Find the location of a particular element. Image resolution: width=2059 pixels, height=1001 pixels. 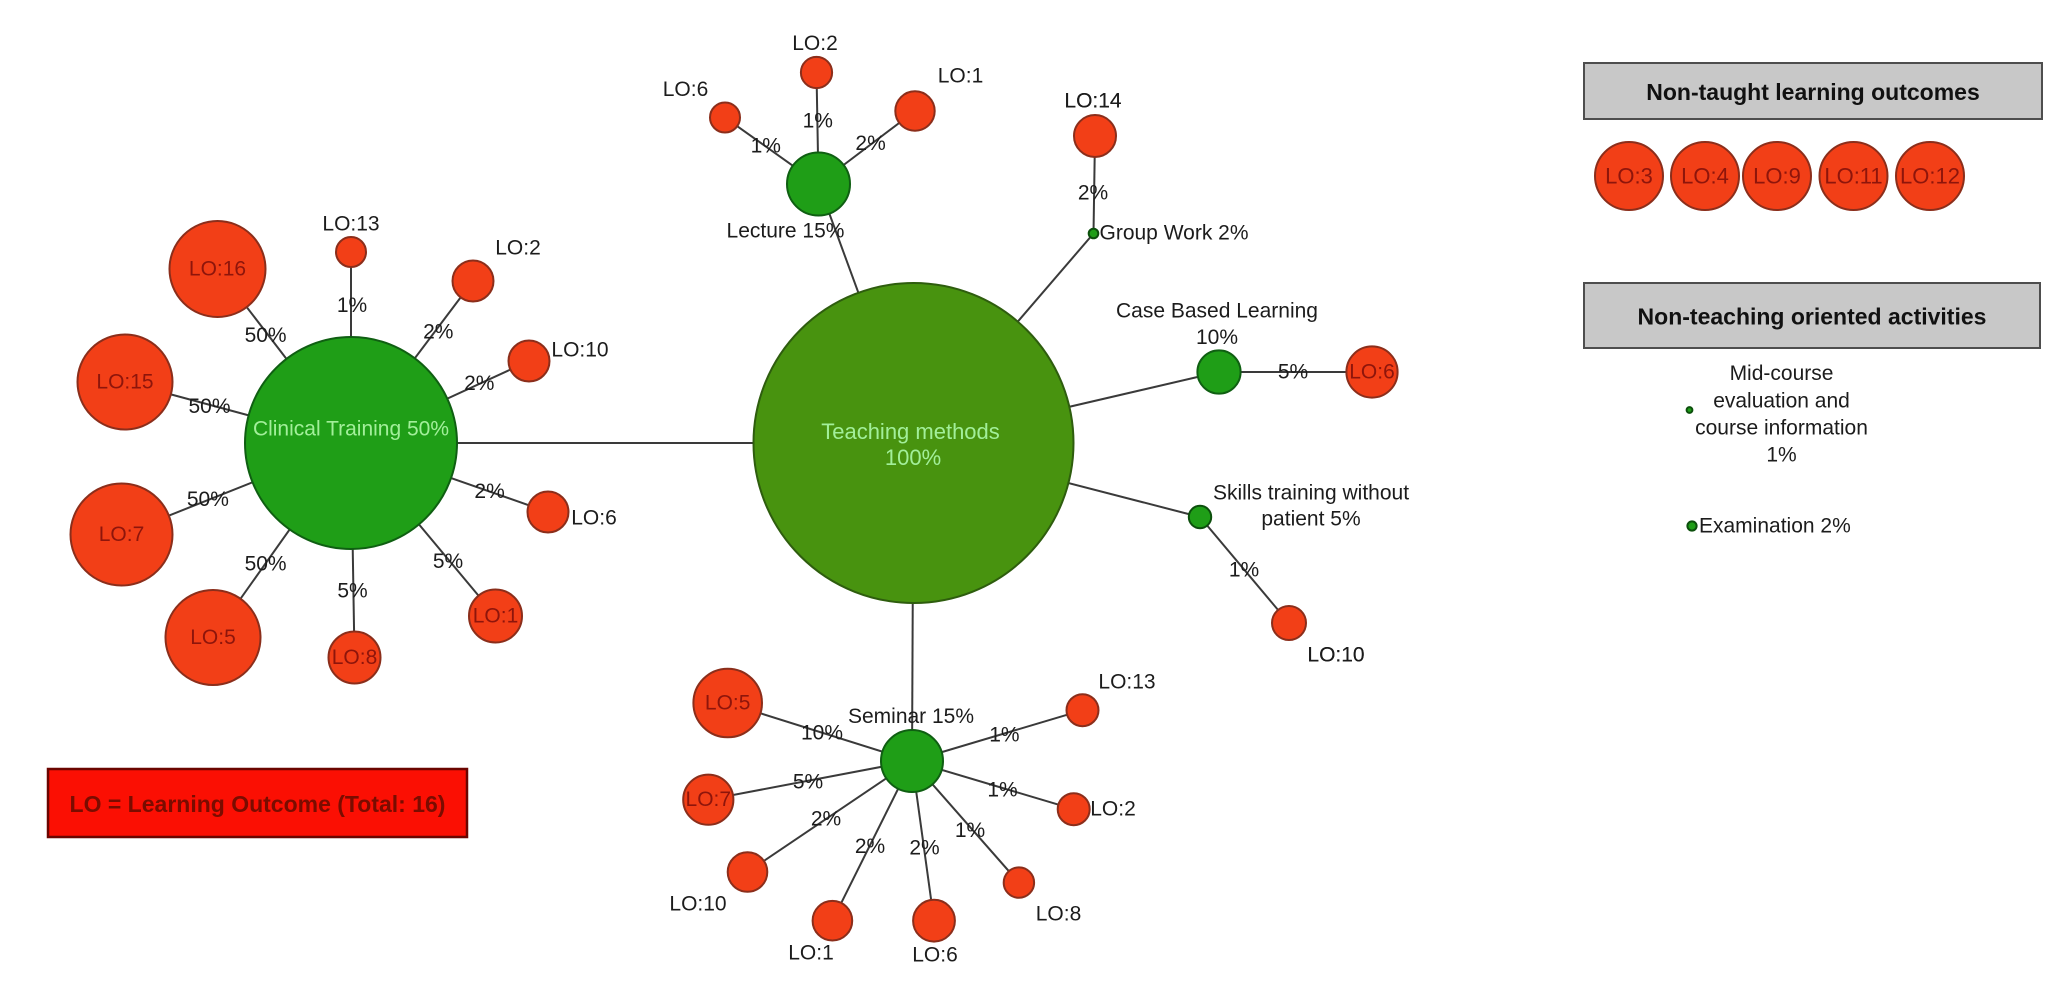

svg-text: LO:16 is located at coordinates (217, 269).